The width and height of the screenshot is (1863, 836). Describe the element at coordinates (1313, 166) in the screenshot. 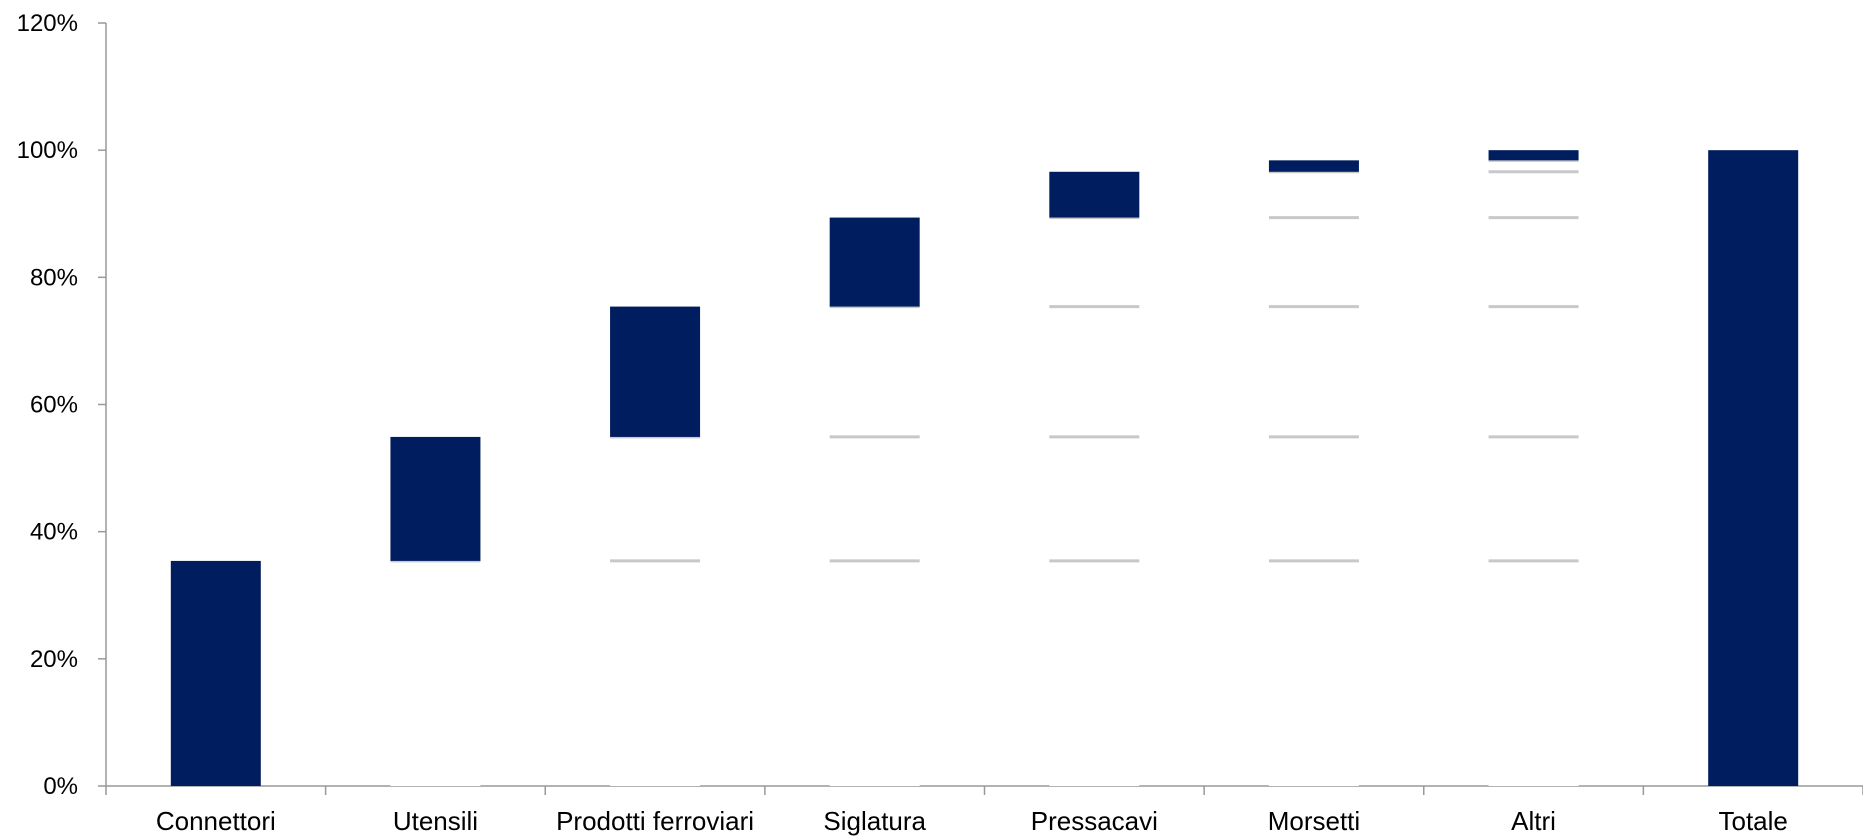

I see `bar-morsetti` at that location.